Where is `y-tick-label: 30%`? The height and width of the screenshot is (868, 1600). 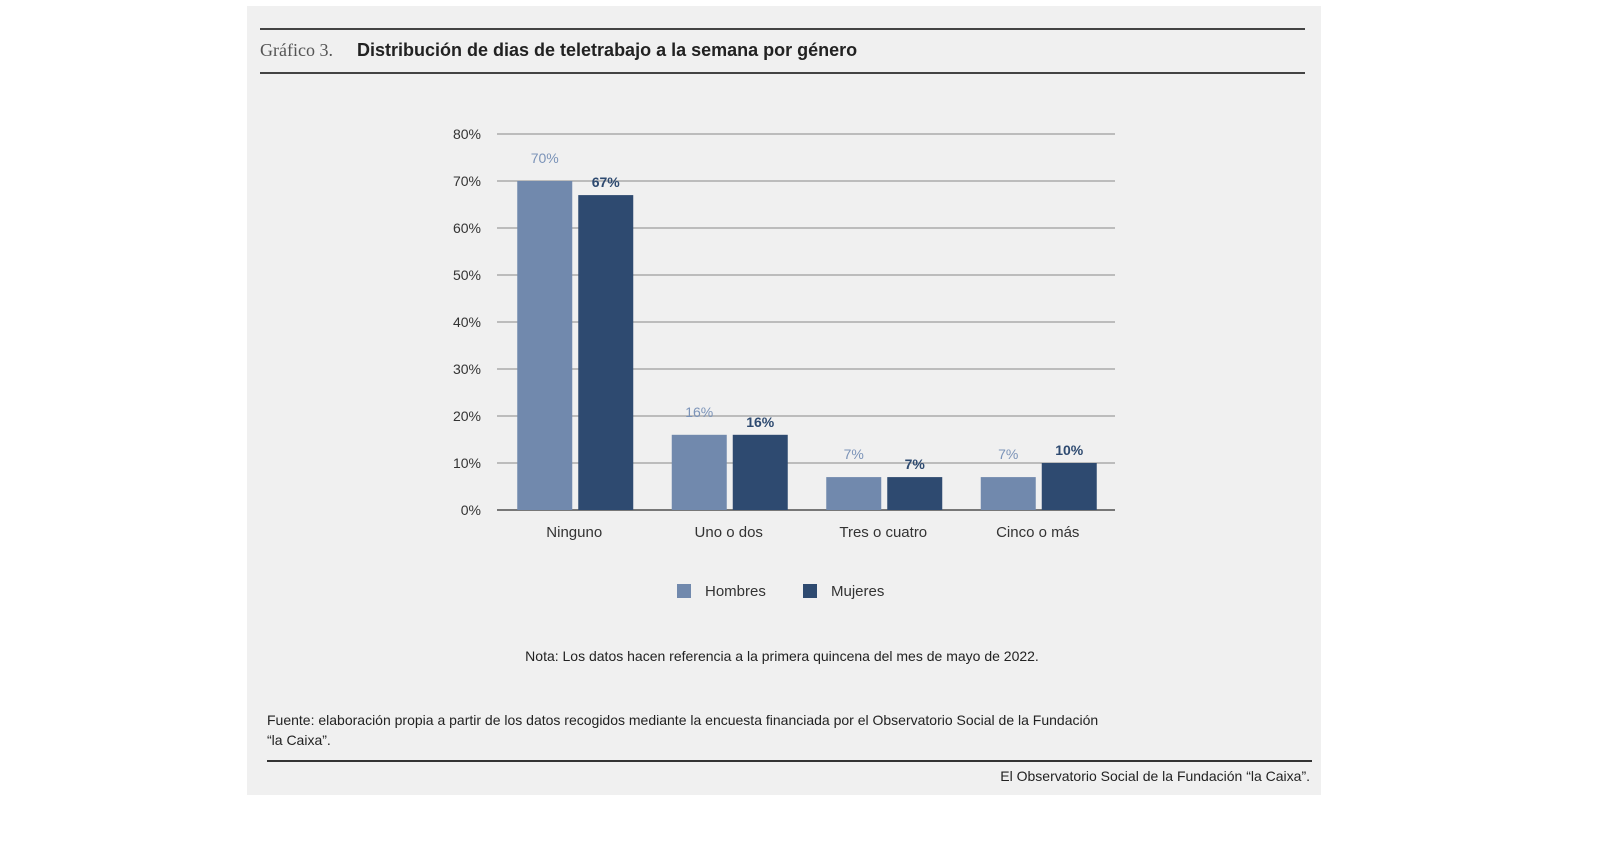 y-tick-label: 30% is located at coordinates (467, 369).